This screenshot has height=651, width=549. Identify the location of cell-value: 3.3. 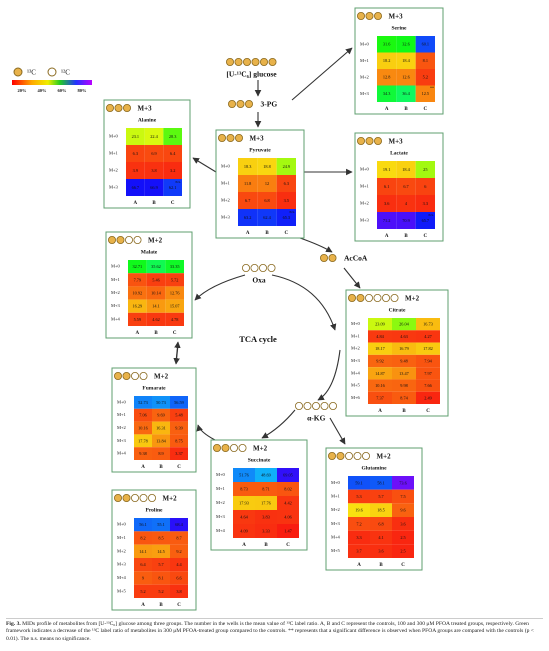
(425, 203).